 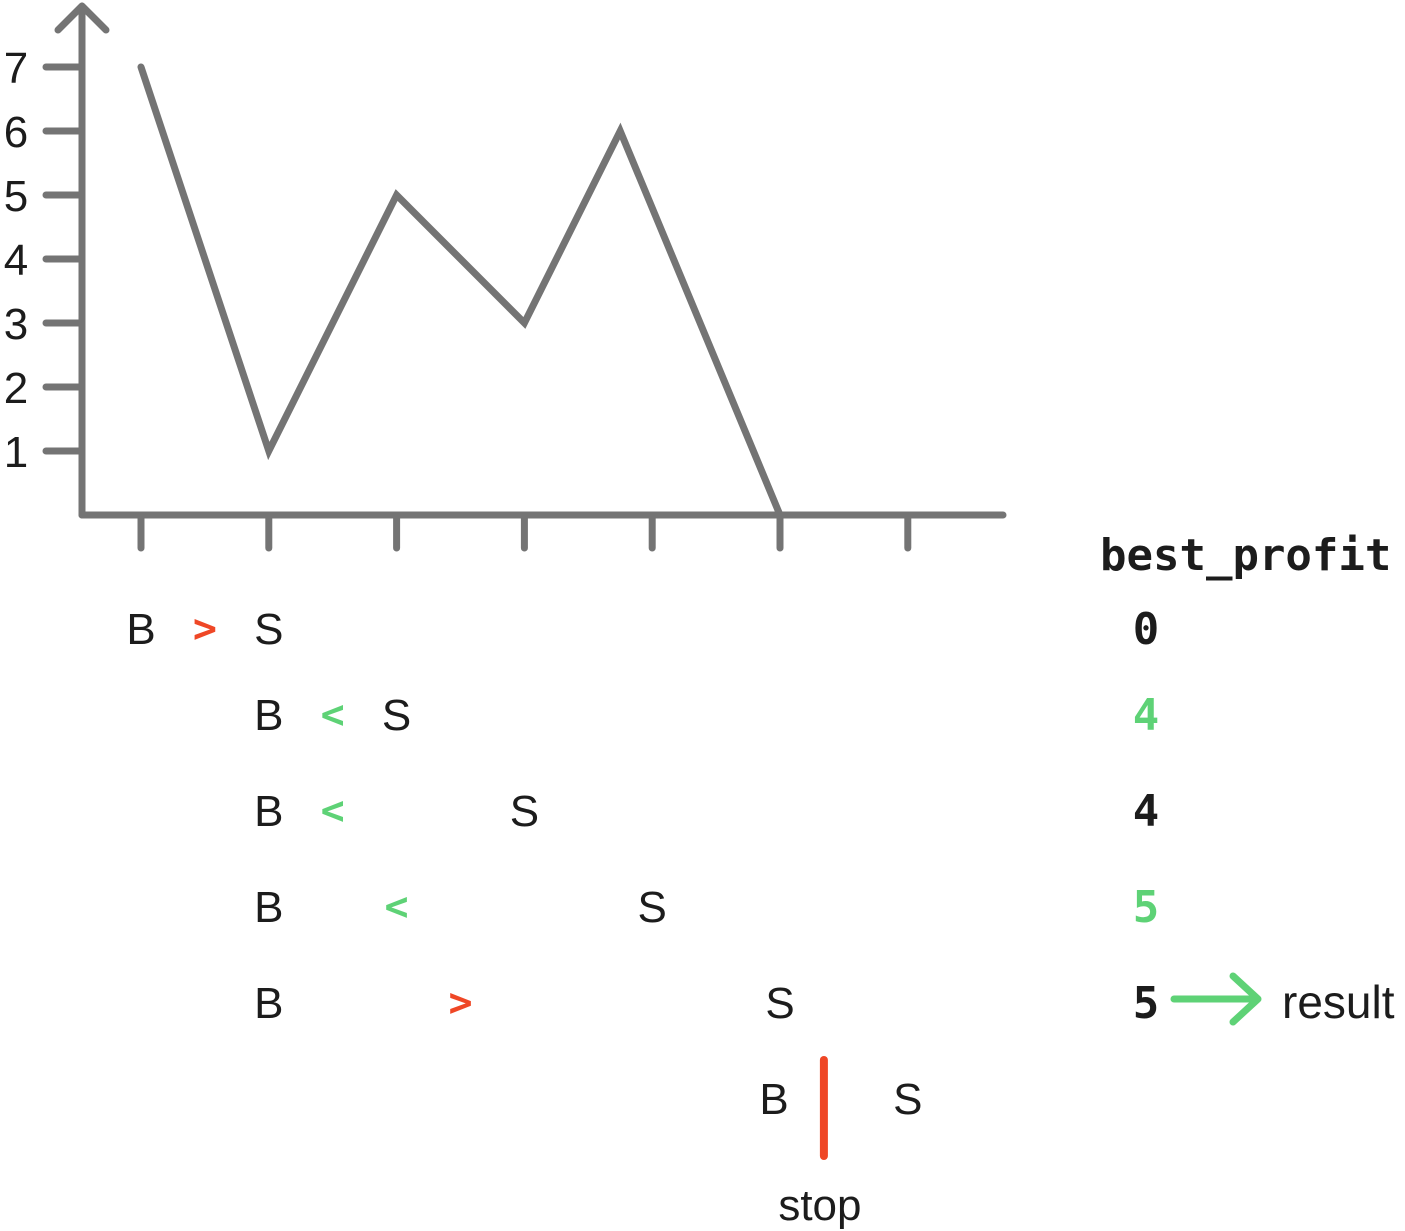 I want to click on y-axis, so click(x=82, y=260).